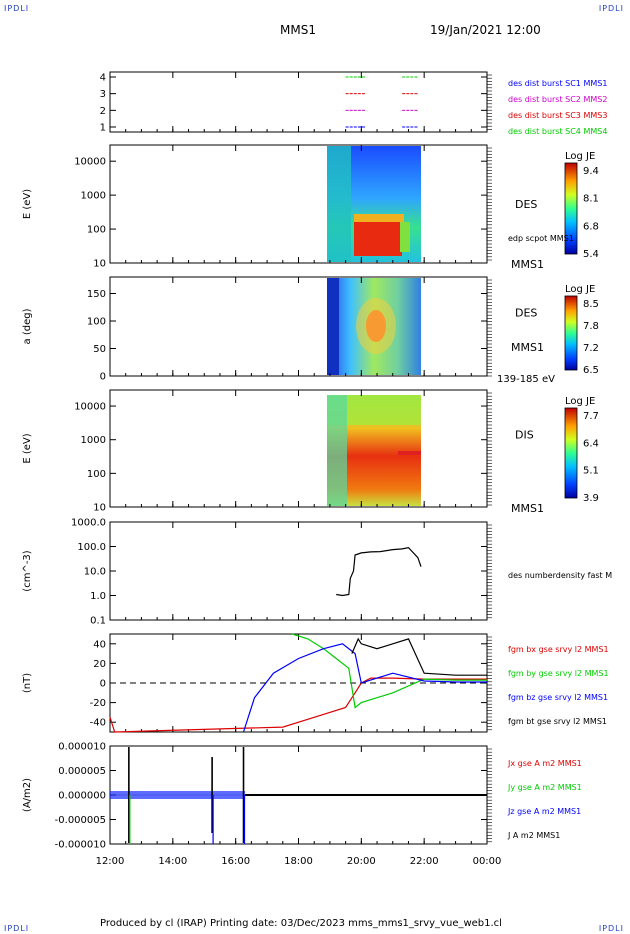 This screenshot has width=630, height=934. What do you see at coordinates (591, 348) in the screenshot?
I see `colorbar-tick-label: 7.2` at bounding box center [591, 348].